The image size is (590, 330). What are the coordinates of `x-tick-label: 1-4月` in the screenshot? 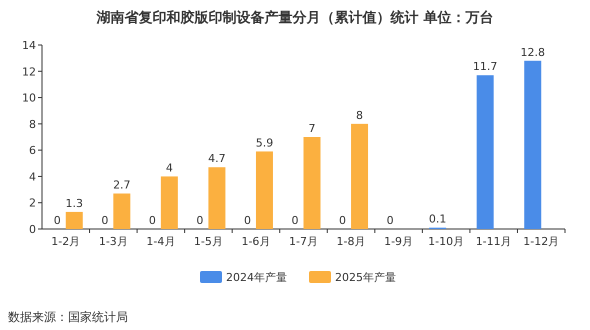 It's located at (161, 241).